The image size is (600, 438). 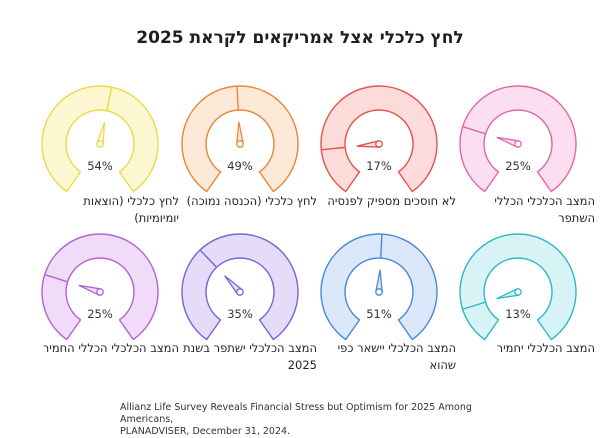 What do you see at coordinates (391, 201) in the screenshot?
I see `gauge-category-label: לא חוסכים מספיק לפנסיה` at bounding box center [391, 201].